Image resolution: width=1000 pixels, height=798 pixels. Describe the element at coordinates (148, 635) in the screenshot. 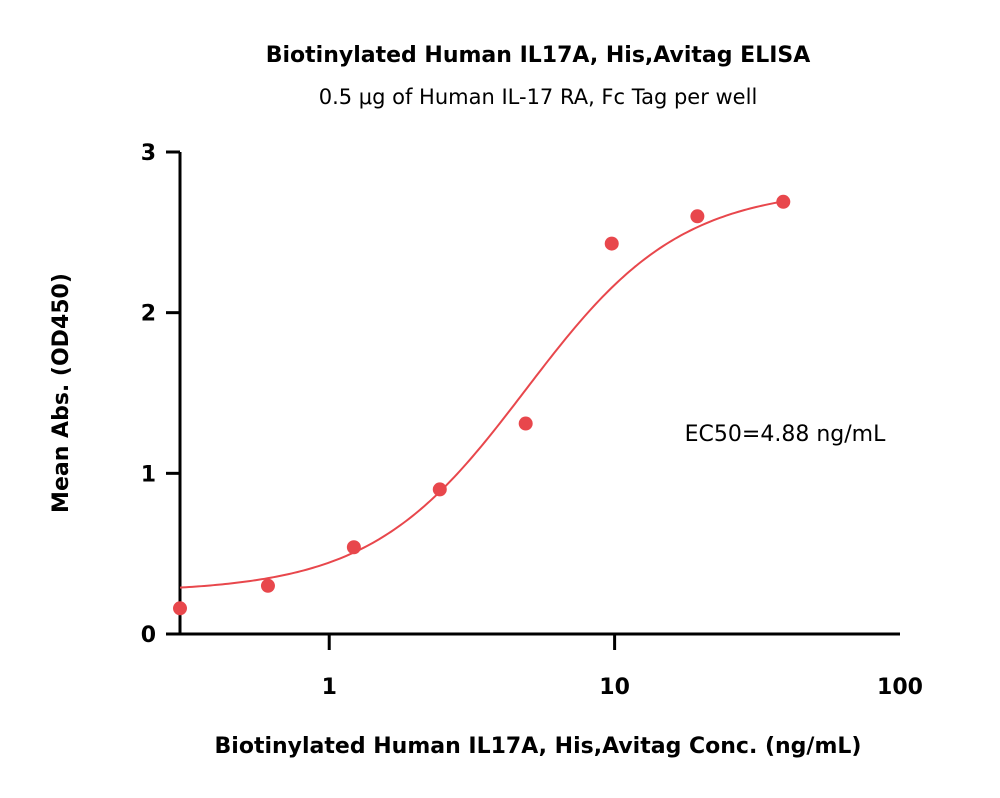

I see `y-tick-label: 0` at that location.